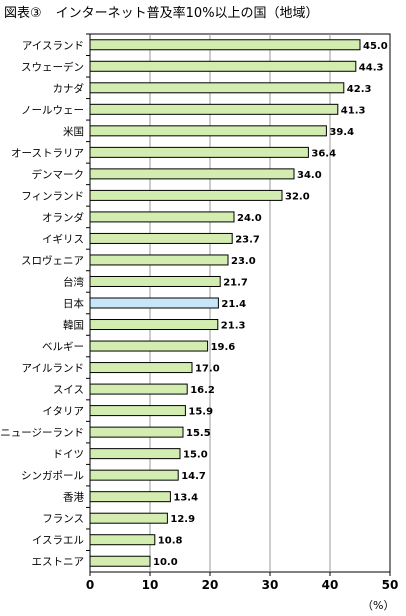 The height and width of the screenshot is (616, 406). What do you see at coordinates (378, 605) in the screenshot?
I see `x-axis-unit-label: （%）` at bounding box center [378, 605].